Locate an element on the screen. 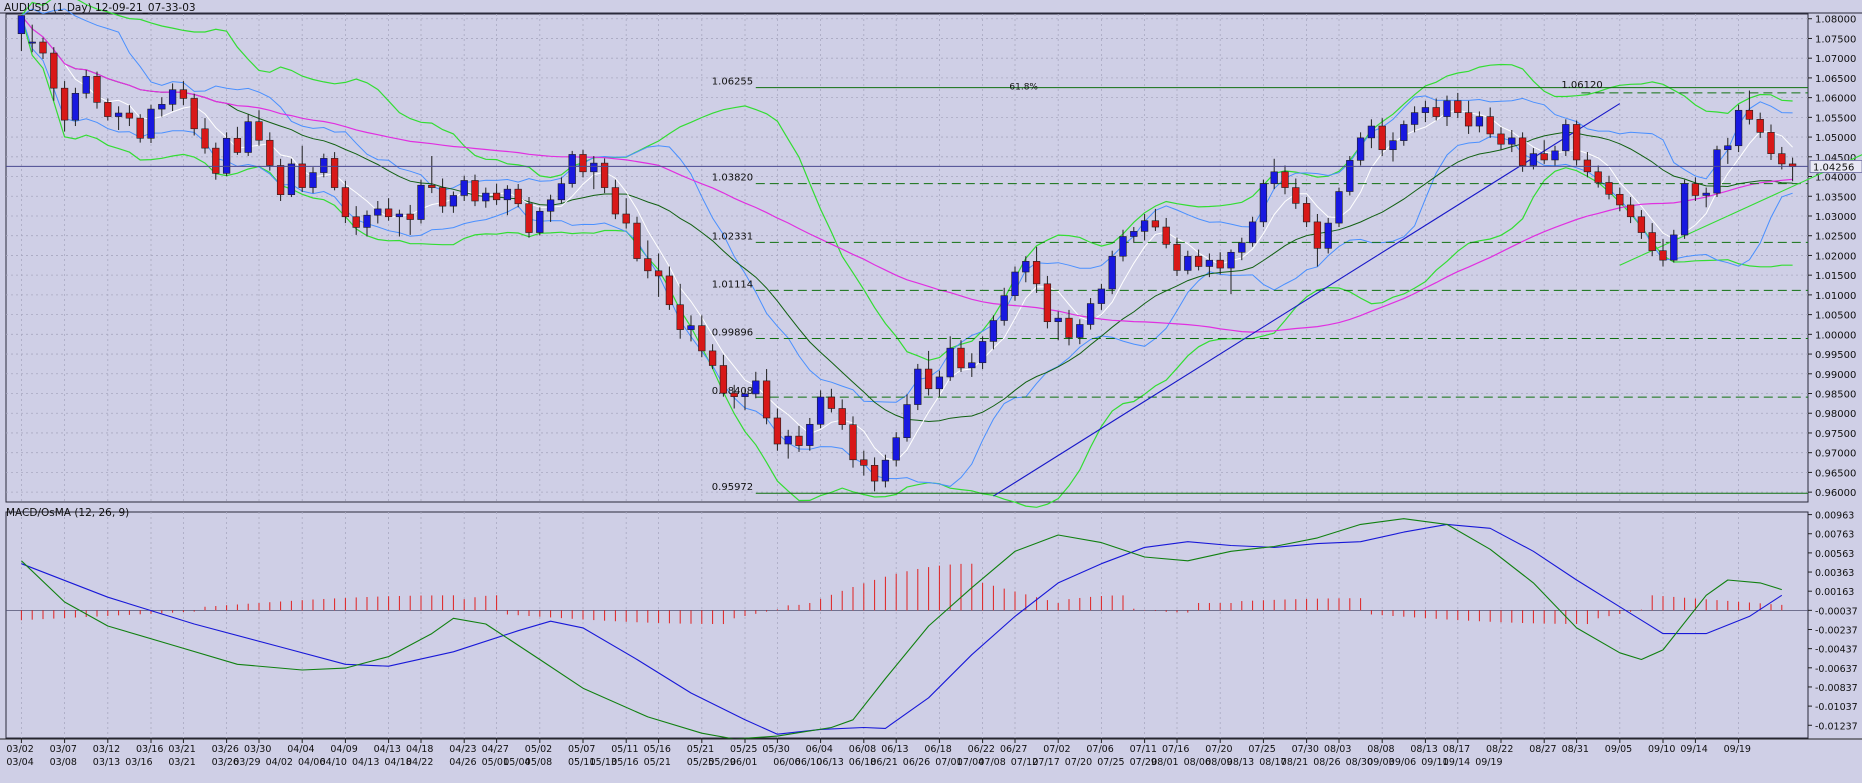  price-tick-label: 1.02500 is located at coordinates (1835, 237).